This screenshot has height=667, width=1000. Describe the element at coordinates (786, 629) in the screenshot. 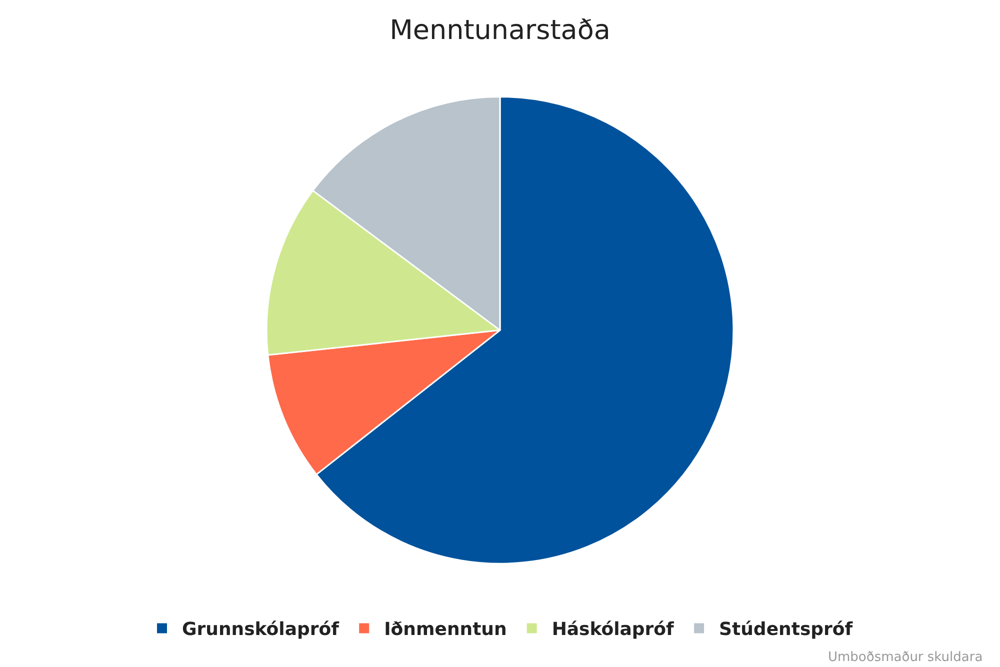

I see `legend-label: Stúdentspróf` at that location.